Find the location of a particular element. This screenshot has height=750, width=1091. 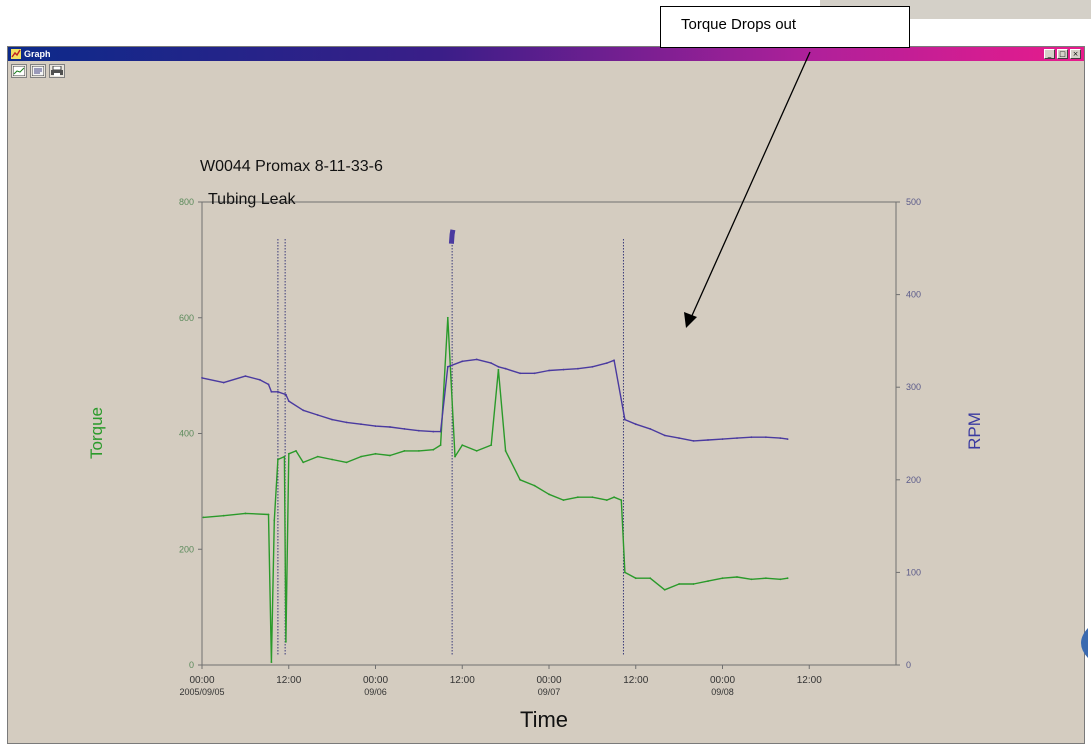

window-controls: _ □ × is located at coordinates (1062, 54).